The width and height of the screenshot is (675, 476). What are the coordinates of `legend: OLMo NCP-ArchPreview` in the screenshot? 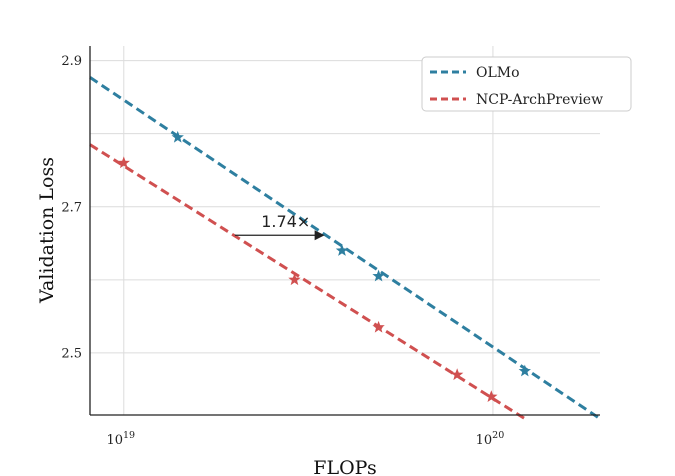 It's located at (526, 84).